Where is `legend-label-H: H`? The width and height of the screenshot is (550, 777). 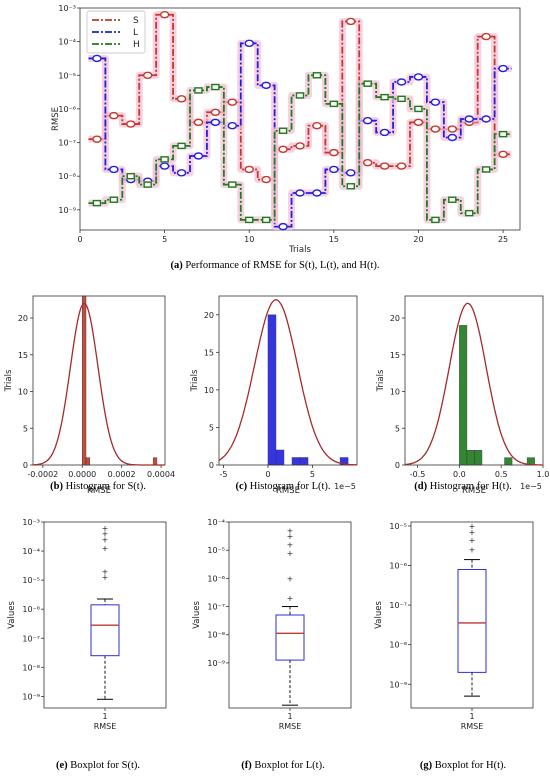
legend-label-H: H is located at coordinates (136, 45).